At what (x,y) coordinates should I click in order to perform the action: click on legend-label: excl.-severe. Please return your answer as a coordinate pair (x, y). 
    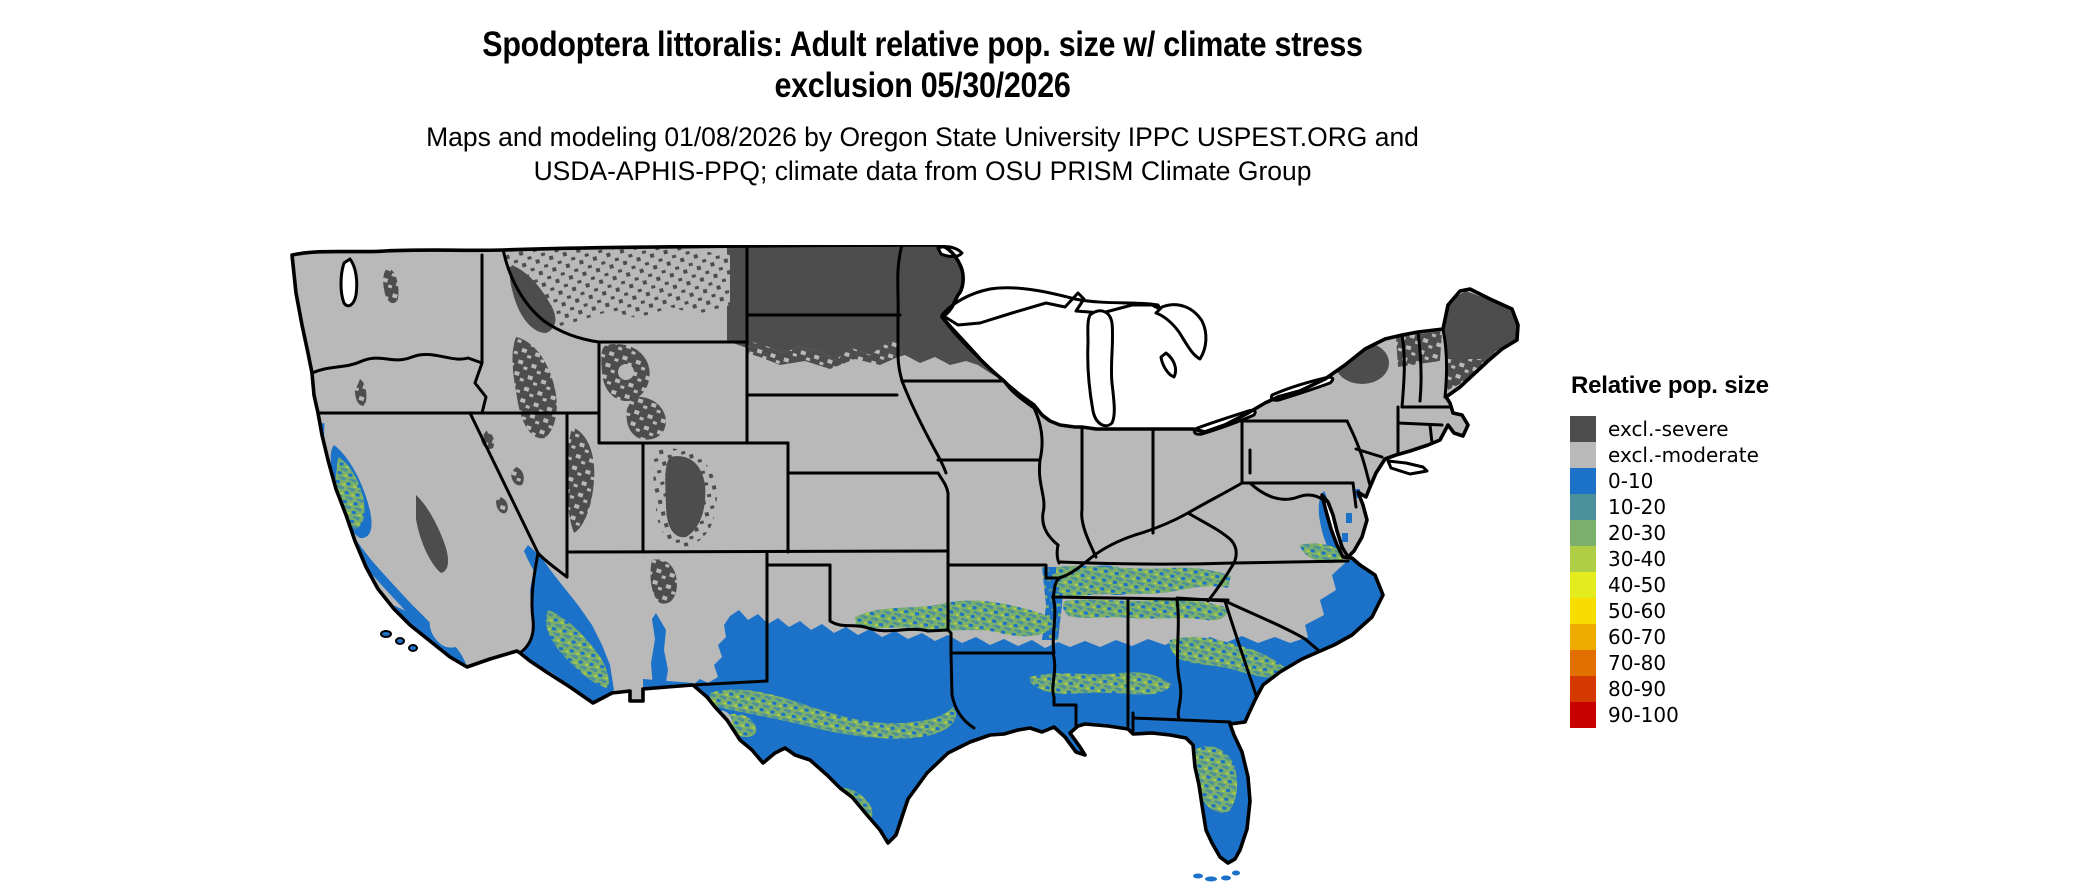
    Looking at the image, I should click on (1668, 429).